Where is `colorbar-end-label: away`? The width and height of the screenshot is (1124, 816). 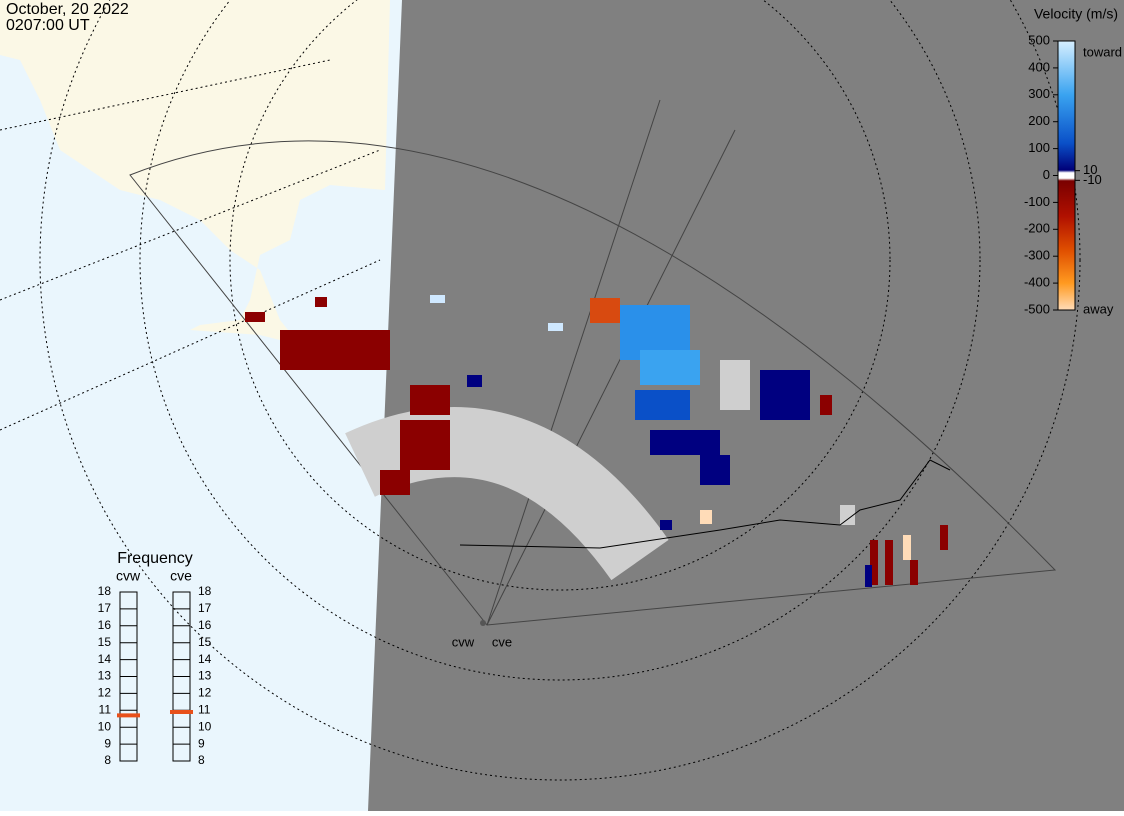
colorbar-end-label: away is located at coordinates (1098, 308).